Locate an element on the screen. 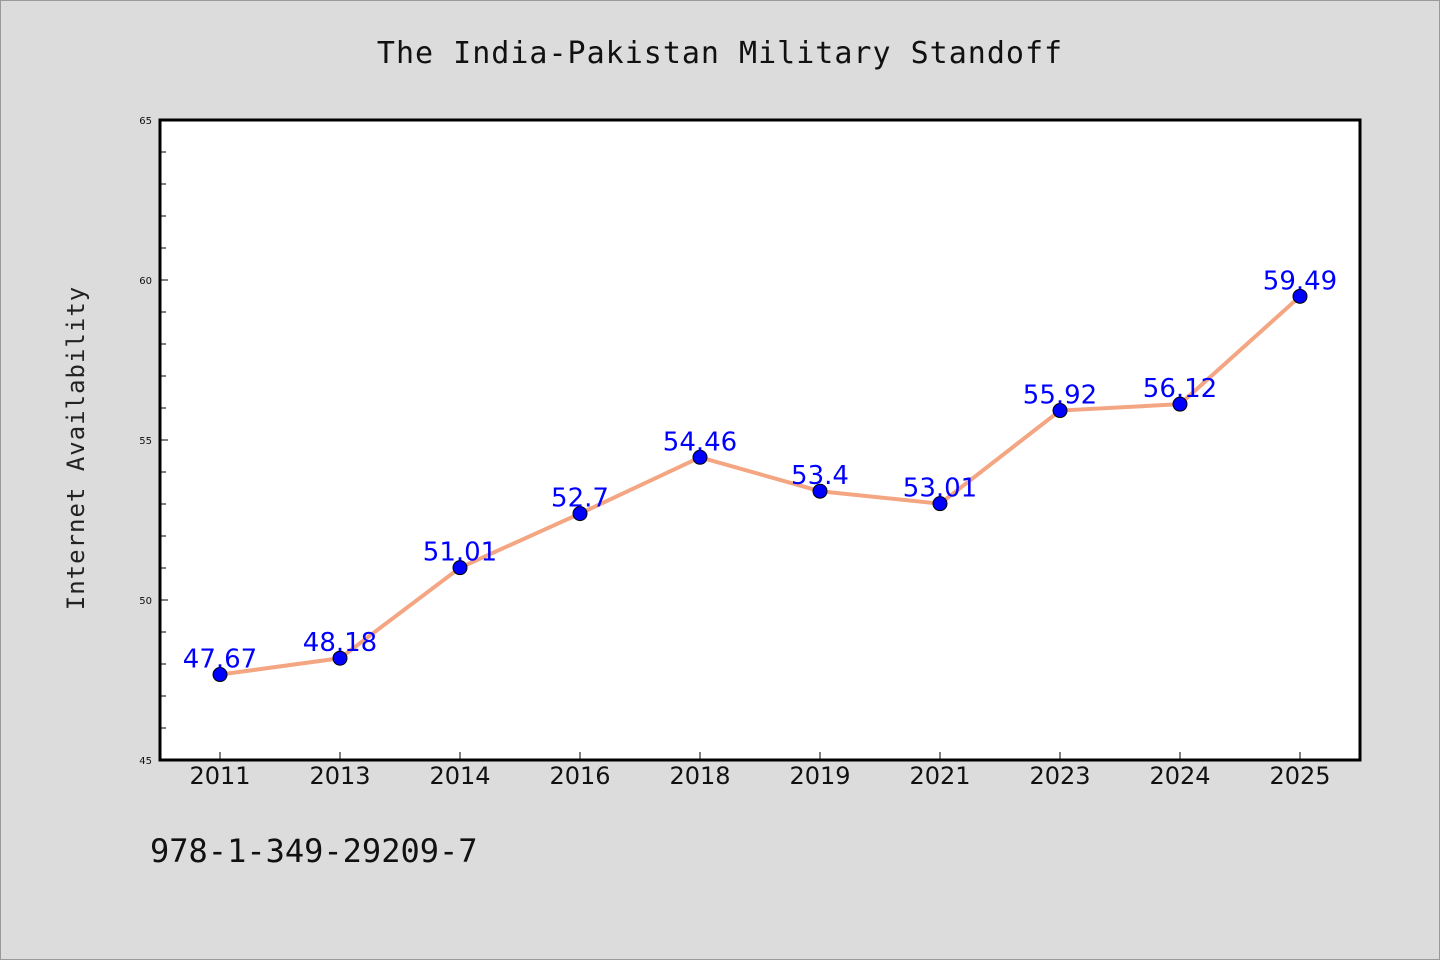 The image size is (1440, 960). y-tick-label: 60 is located at coordinates (145, 281).